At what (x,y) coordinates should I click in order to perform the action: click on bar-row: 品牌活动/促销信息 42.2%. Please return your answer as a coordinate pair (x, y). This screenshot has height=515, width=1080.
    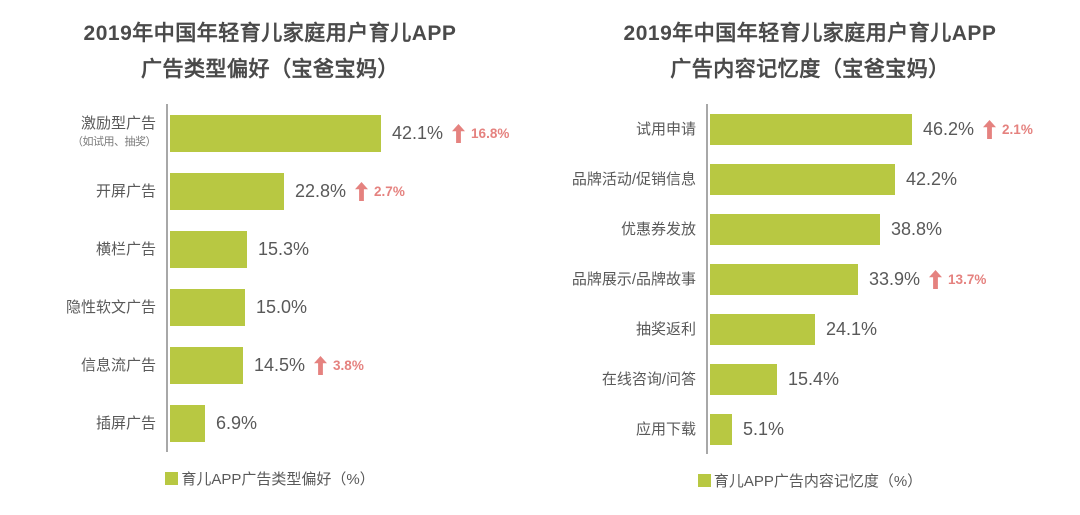
    Looking at the image, I should click on (810, 179).